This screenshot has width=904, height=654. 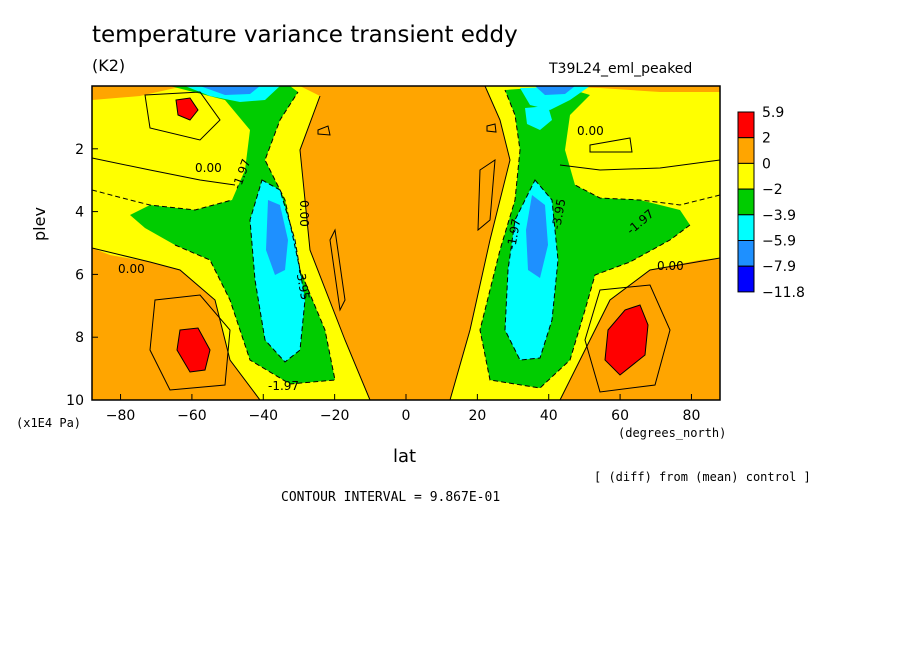 I want to click on contour-pos-right, so click(x=627, y=338).